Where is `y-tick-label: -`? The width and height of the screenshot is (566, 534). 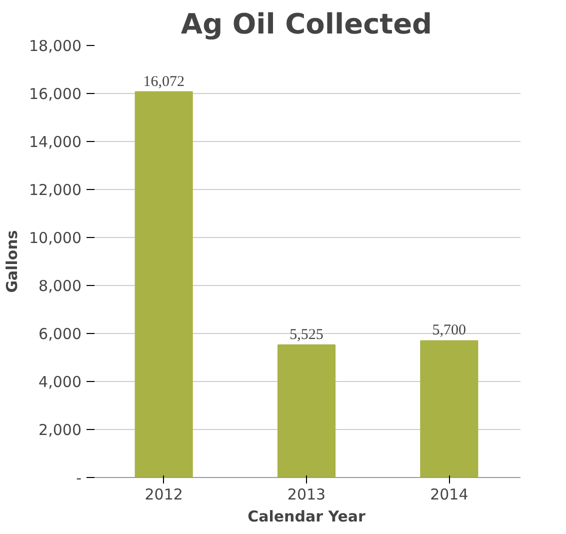
y-tick-label: - is located at coordinates (79, 478).